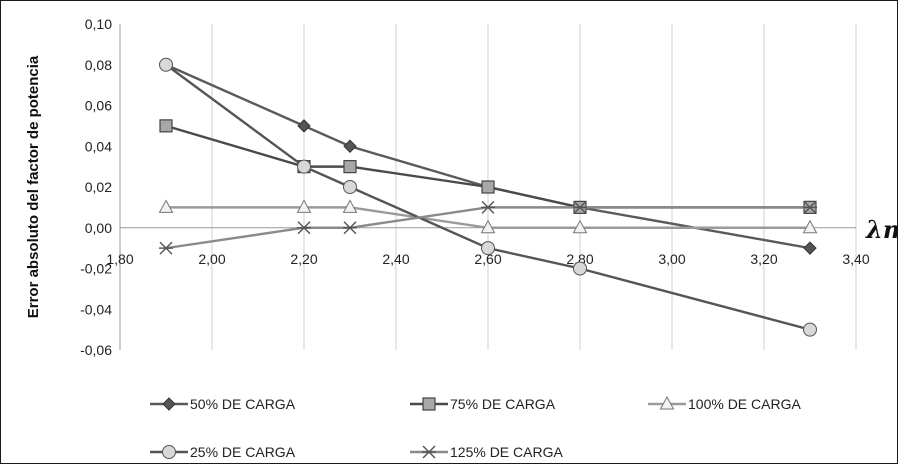  I want to click on x-tick-label: 2,60, so click(487, 259).